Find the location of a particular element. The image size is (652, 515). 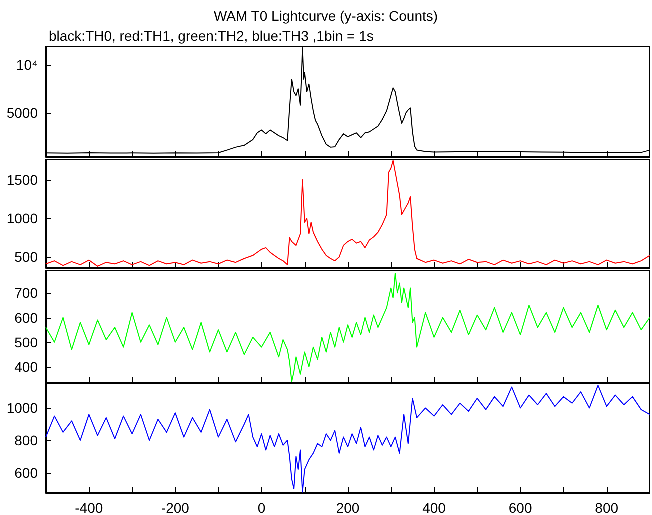

x-tick-label: 800 is located at coordinates (607, 507).